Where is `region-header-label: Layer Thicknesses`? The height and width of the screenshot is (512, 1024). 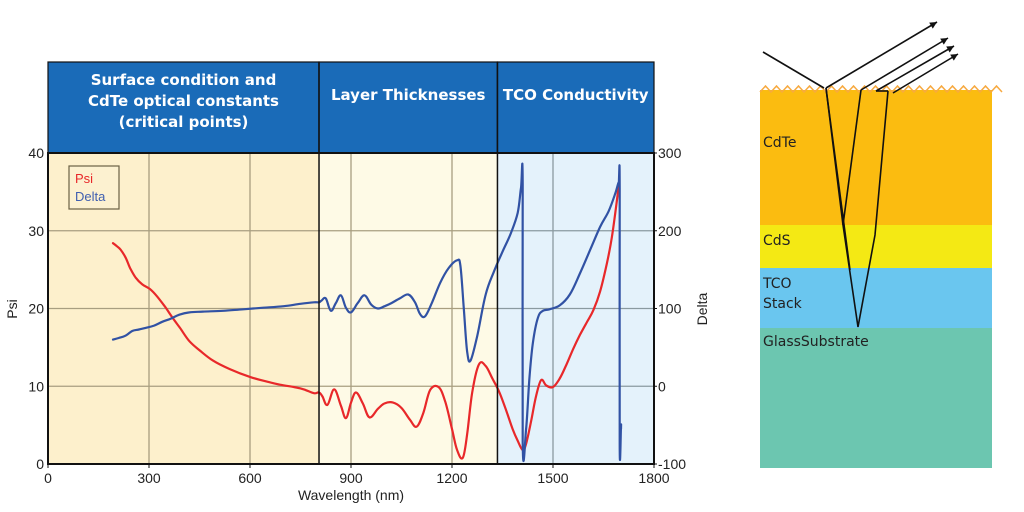 region-header-label: Layer Thicknesses is located at coordinates (408, 95).